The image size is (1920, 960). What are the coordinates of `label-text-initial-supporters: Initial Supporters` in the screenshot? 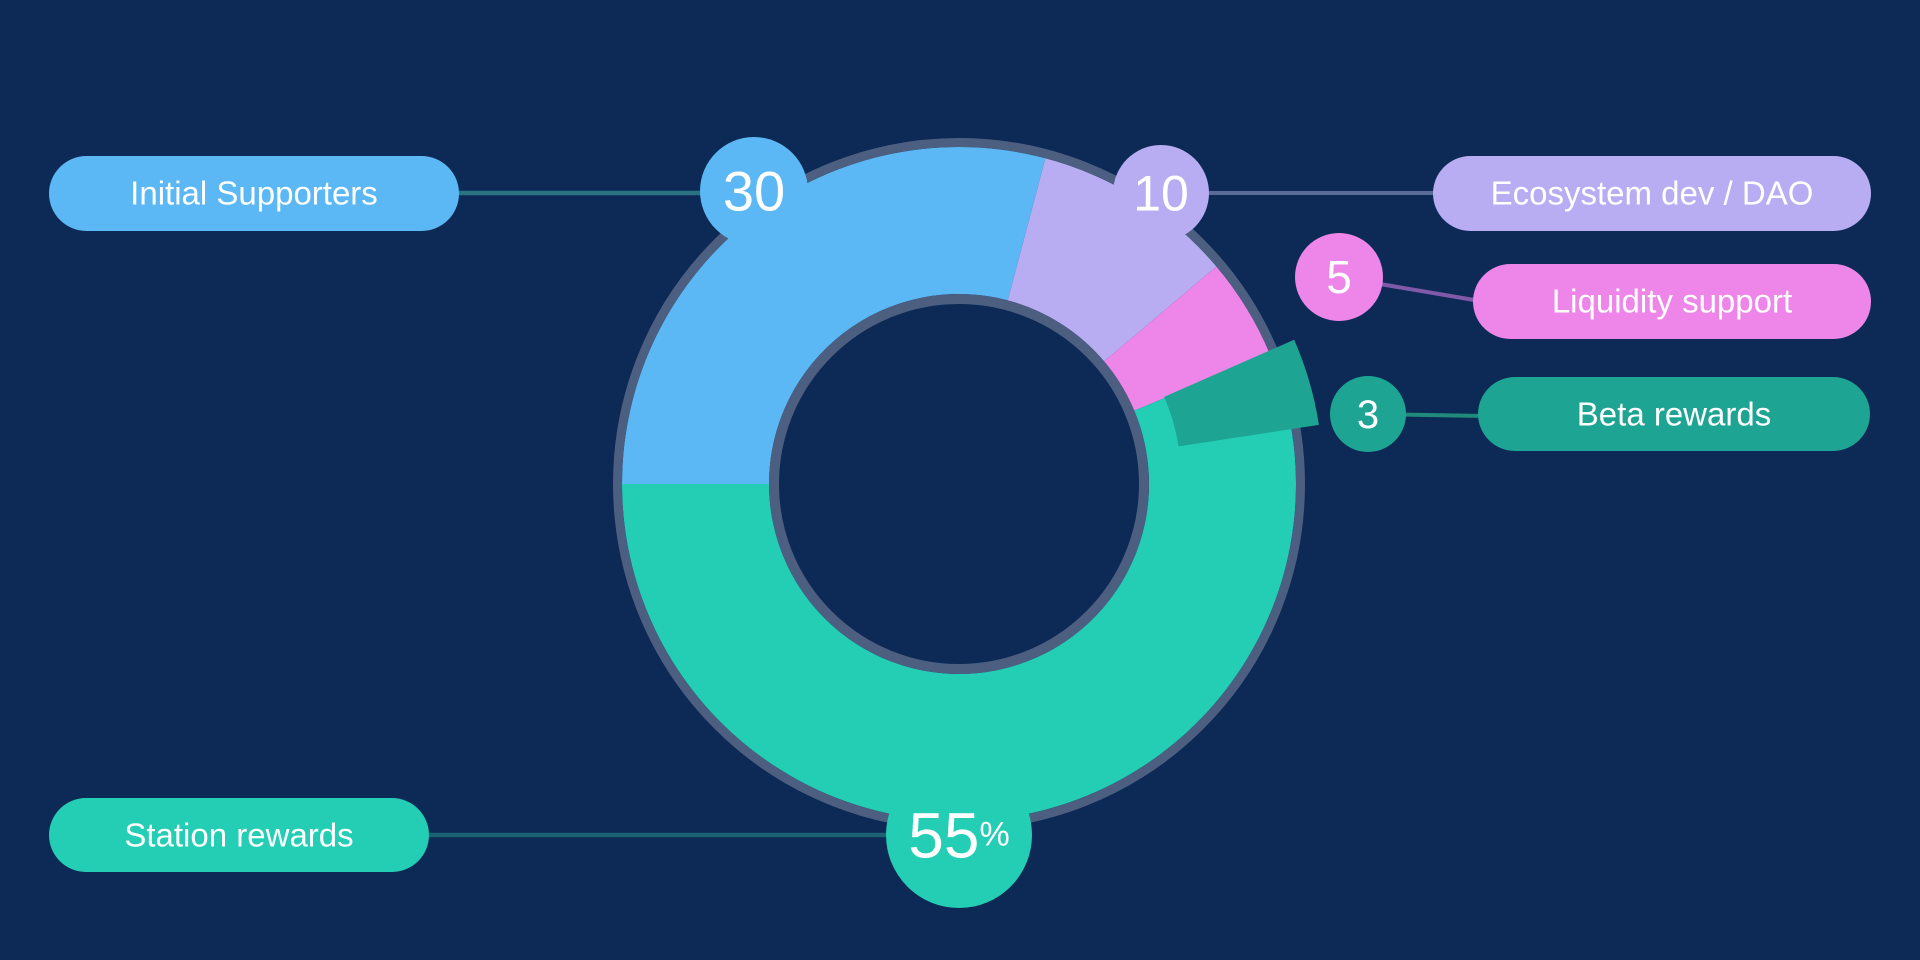 It's located at (254, 193).